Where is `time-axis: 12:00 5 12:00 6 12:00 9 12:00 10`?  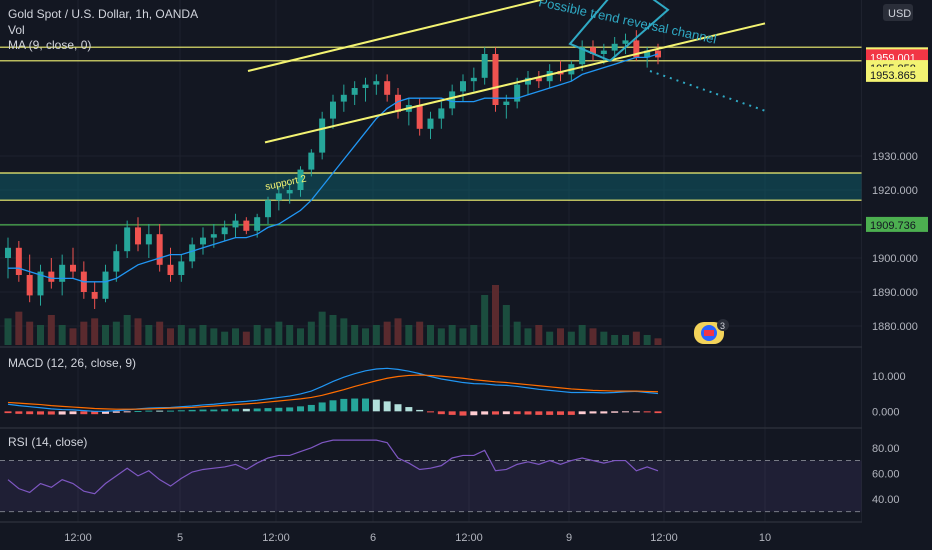
time-axis: 12:00 5 12:00 6 12:00 9 12:00 10 is located at coordinates (431, 537).